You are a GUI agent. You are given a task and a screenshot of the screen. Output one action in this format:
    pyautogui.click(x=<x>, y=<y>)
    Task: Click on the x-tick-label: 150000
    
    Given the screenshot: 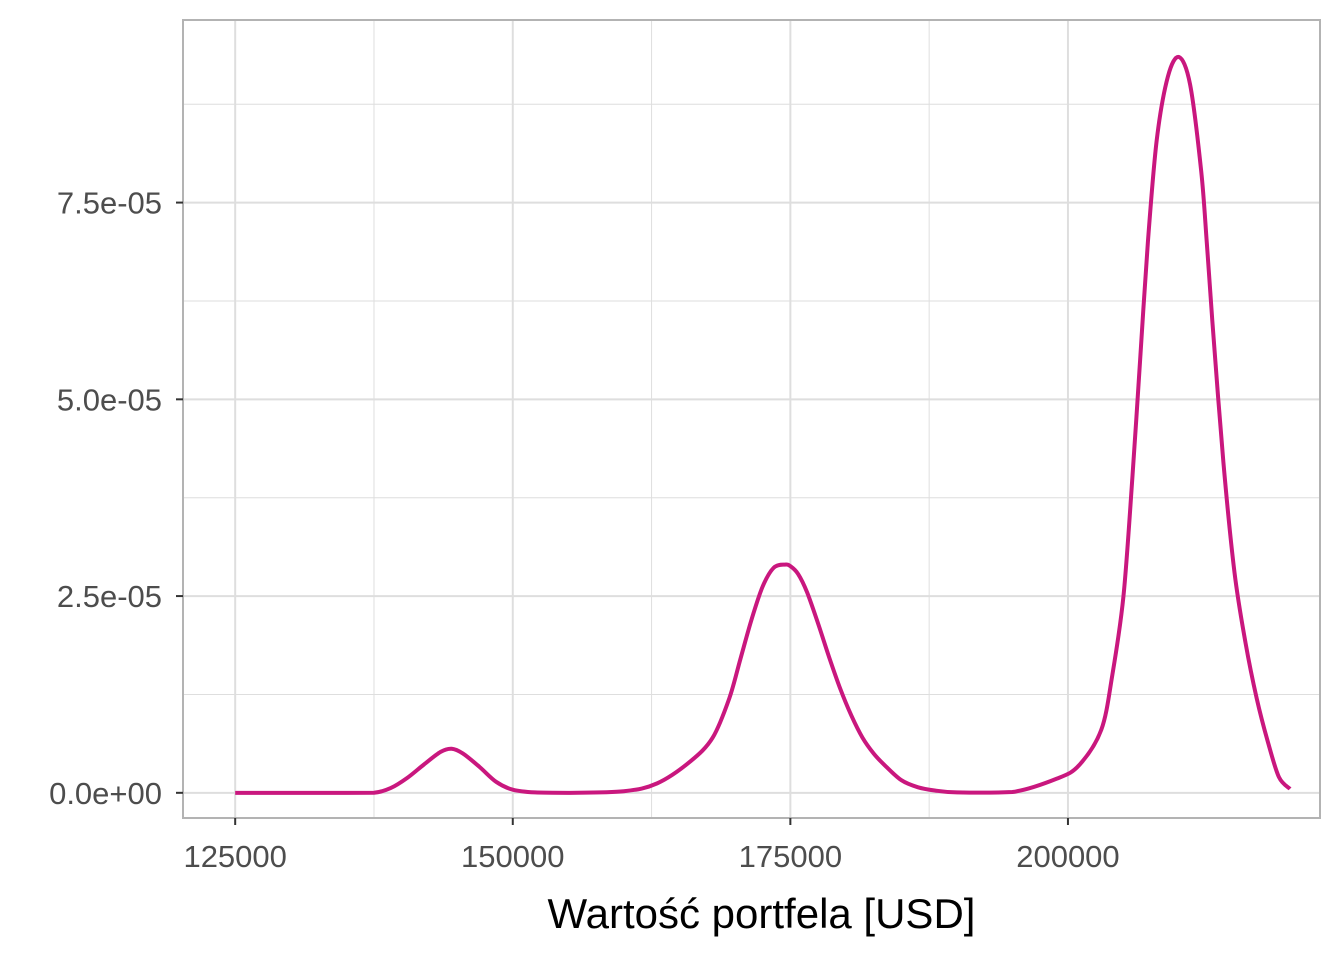 What is the action you would take?
    pyautogui.click(x=512, y=856)
    